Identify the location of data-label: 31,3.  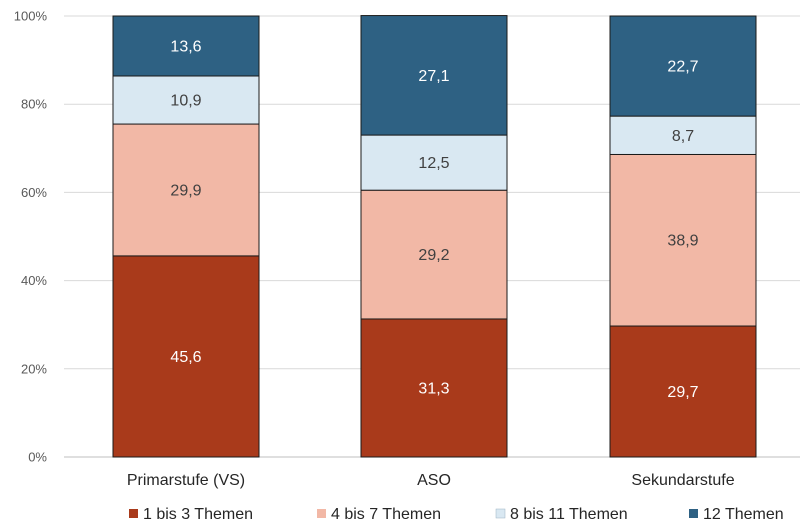
(433, 388).